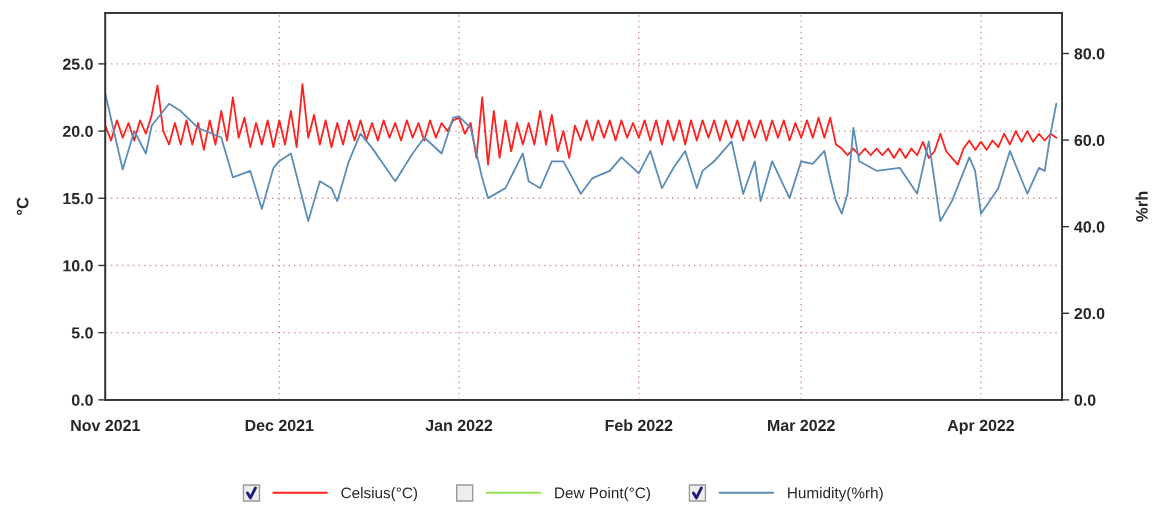 The width and height of the screenshot is (1157, 512). Describe the element at coordinates (801, 425) in the screenshot. I see `x-tick-label: Mar 2022` at that location.